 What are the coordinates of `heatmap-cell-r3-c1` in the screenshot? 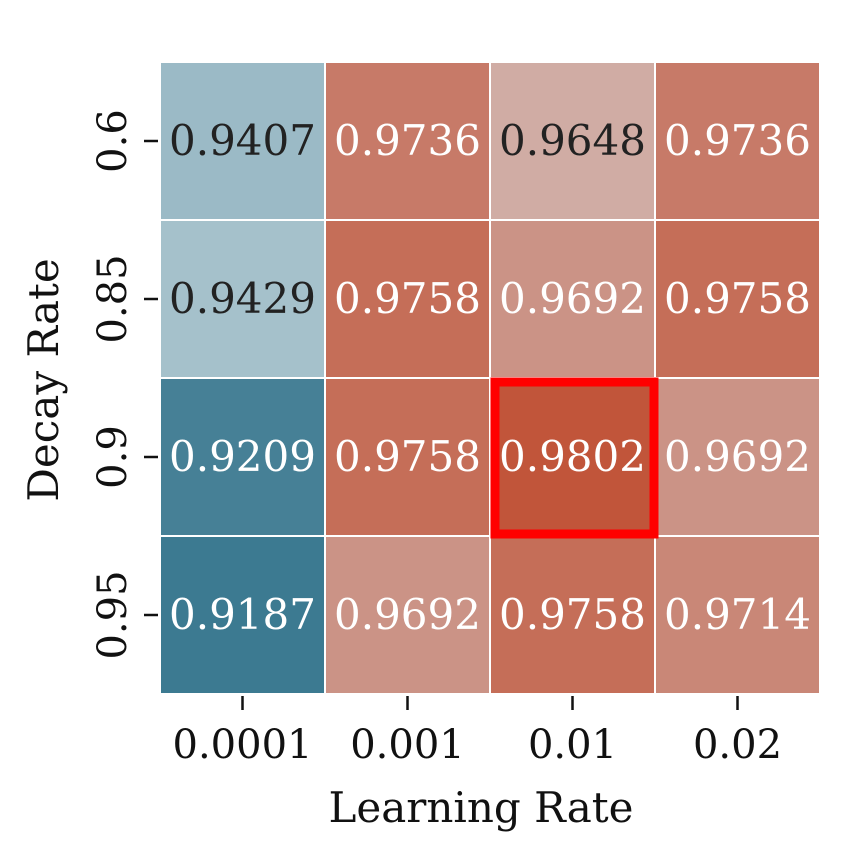 It's located at (407, 615).